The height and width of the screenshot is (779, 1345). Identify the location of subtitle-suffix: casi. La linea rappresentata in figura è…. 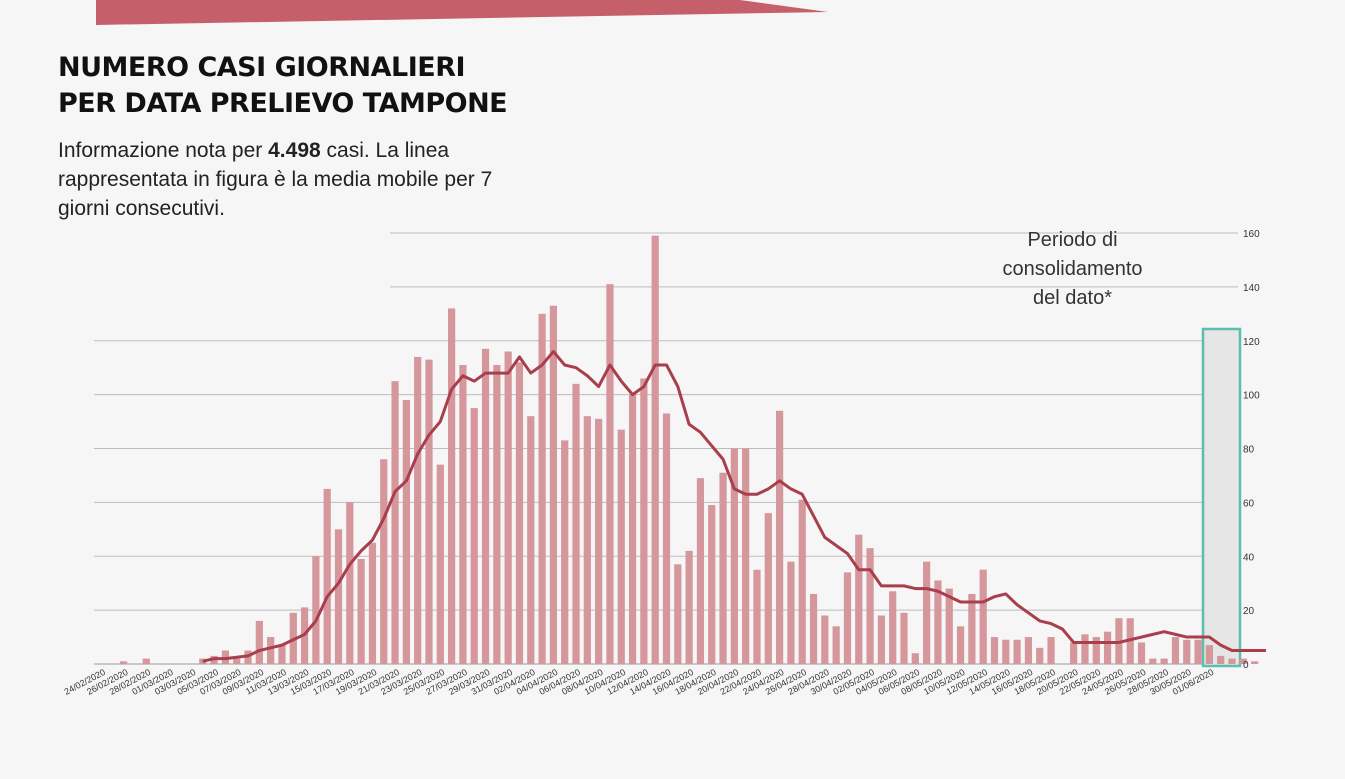
(275, 179).